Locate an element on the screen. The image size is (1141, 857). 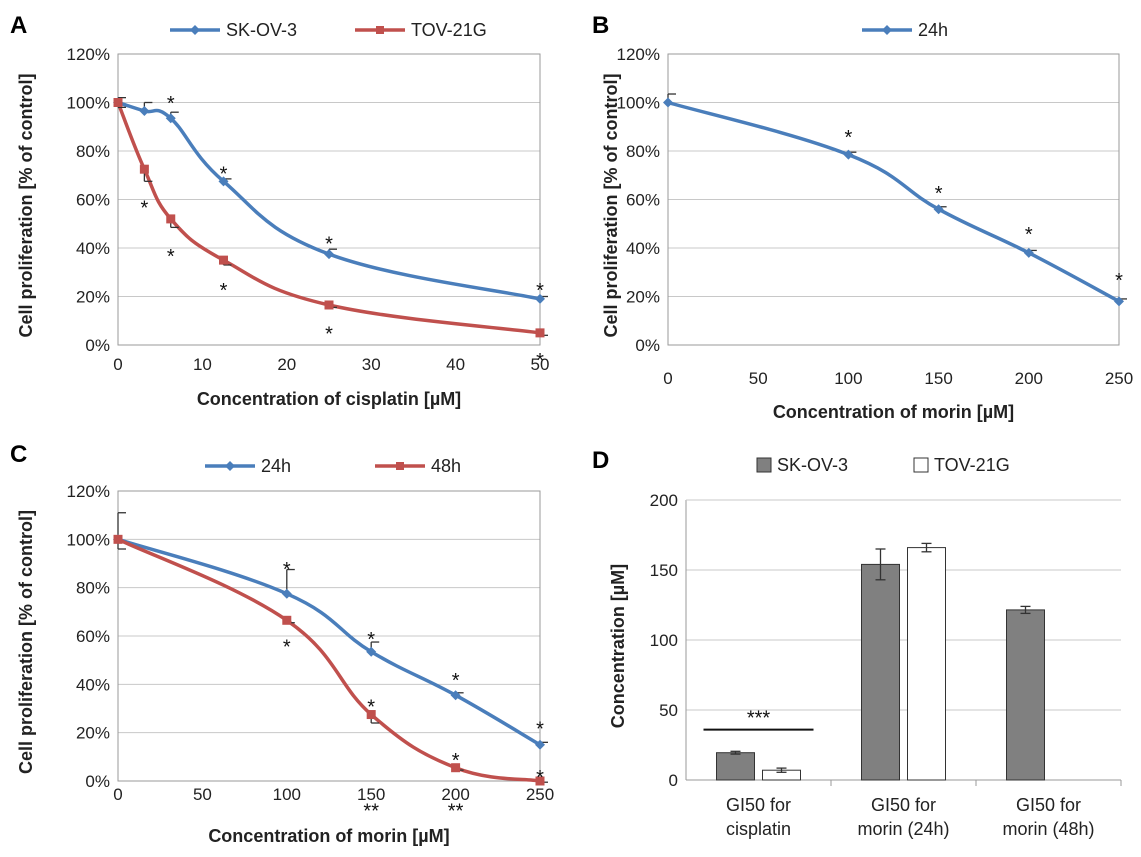
legend-label: 48h is located at coordinates (446, 466).